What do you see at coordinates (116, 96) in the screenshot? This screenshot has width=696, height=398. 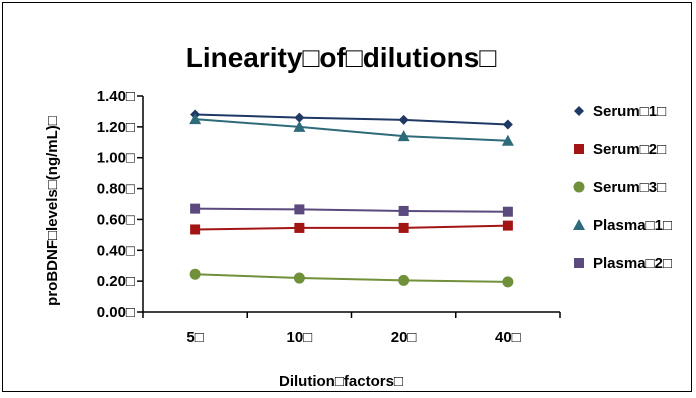 I see `y-tick-label: 1.40□` at bounding box center [116, 96].